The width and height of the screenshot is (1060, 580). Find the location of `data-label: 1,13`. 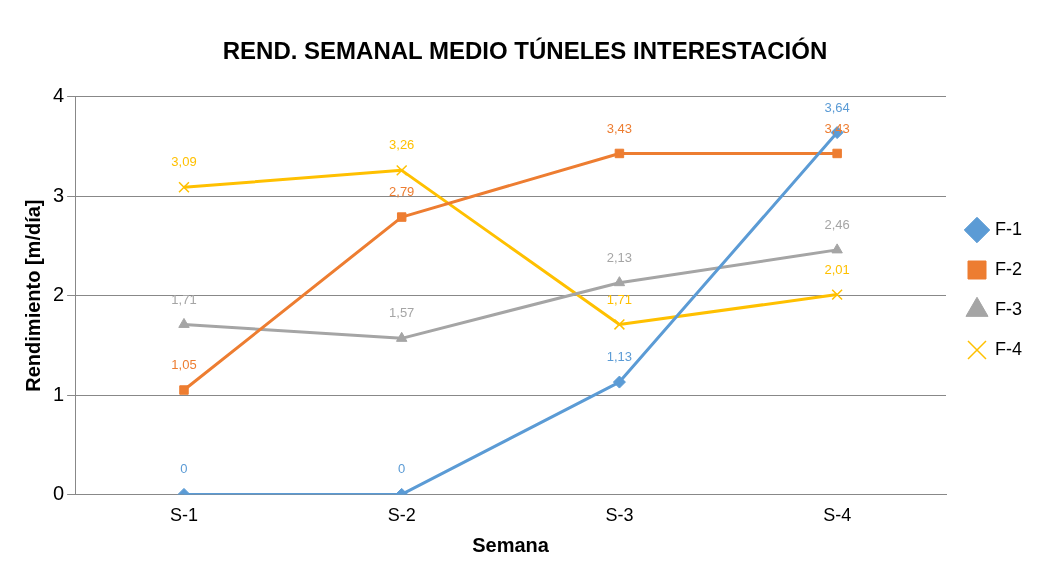

data-label: 1,13 is located at coordinates (619, 357).